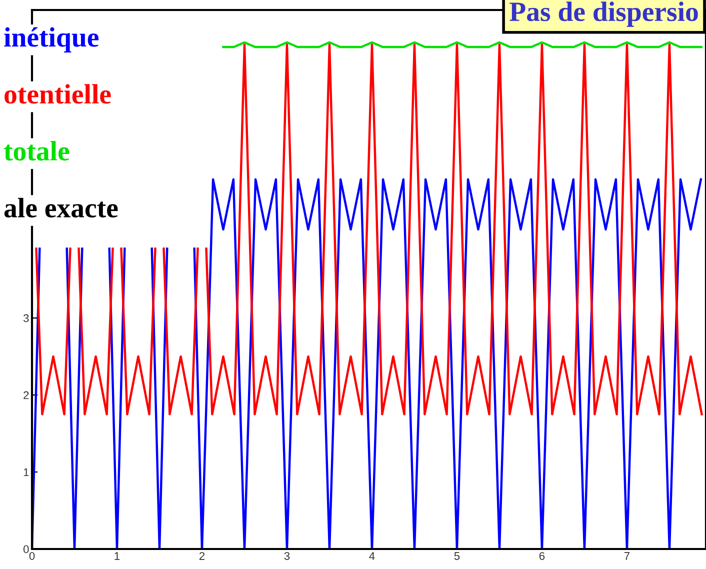 This screenshot has width=706, height=569. What do you see at coordinates (61, 208) in the screenshot?
I see `annotation: ale exacte` at bounding box center [61, 208].